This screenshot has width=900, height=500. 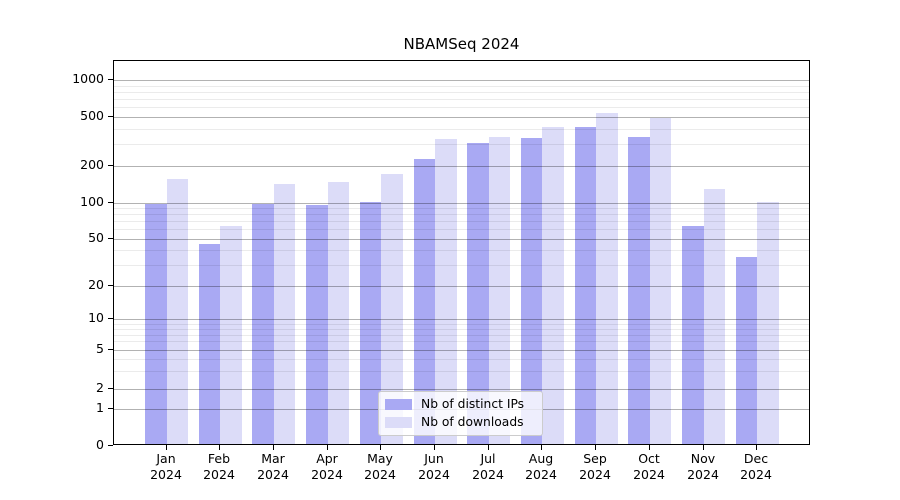 What do you see at coordinates (473, 404) in the screenshot?
I see `legend-label-distinct-ips: Nb of distinct IPs` at bounding box center [473, 404].